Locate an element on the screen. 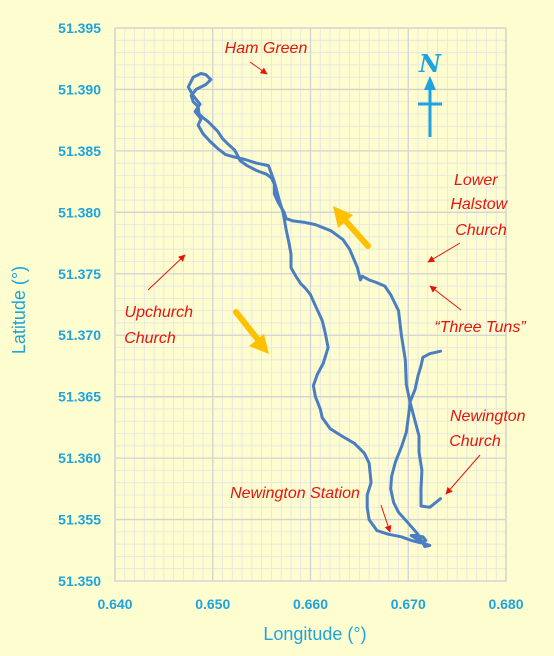  annotation-three-tuns: “Three Tuns” is located at coordinates (477, 310).